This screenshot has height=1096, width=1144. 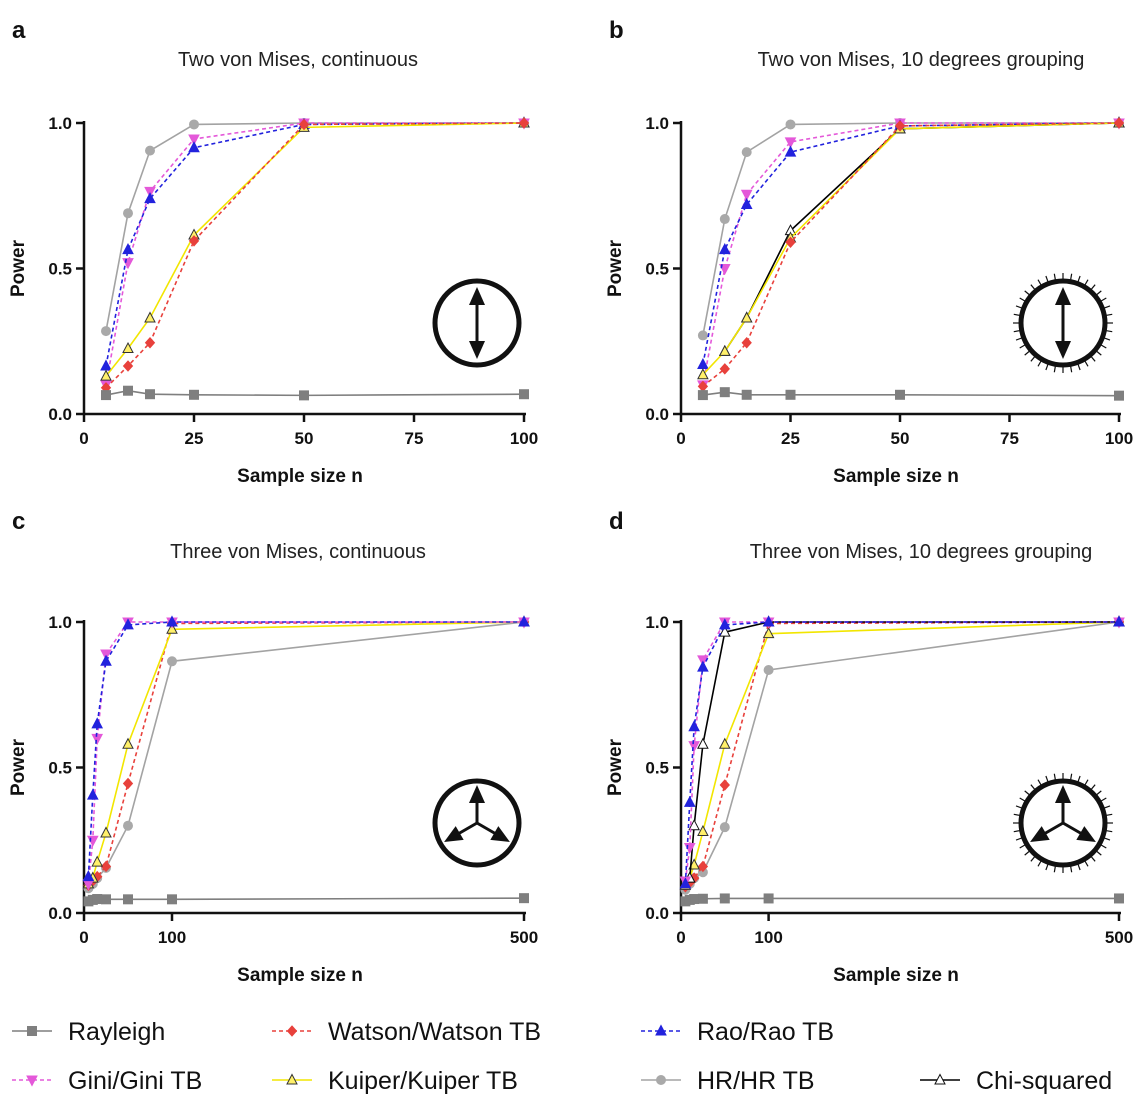 I want to click on legend-label: Gini/Gini TB, so click(x=135, y=1081).